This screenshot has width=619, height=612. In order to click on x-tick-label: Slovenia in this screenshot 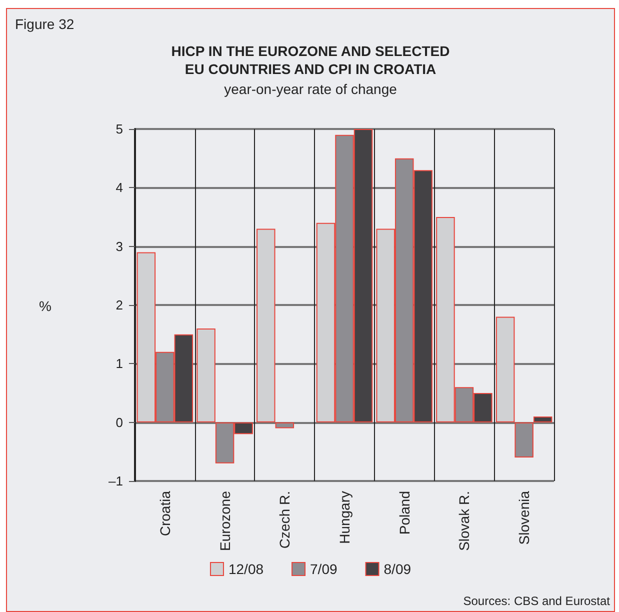, I will do `click(524, 517)`.